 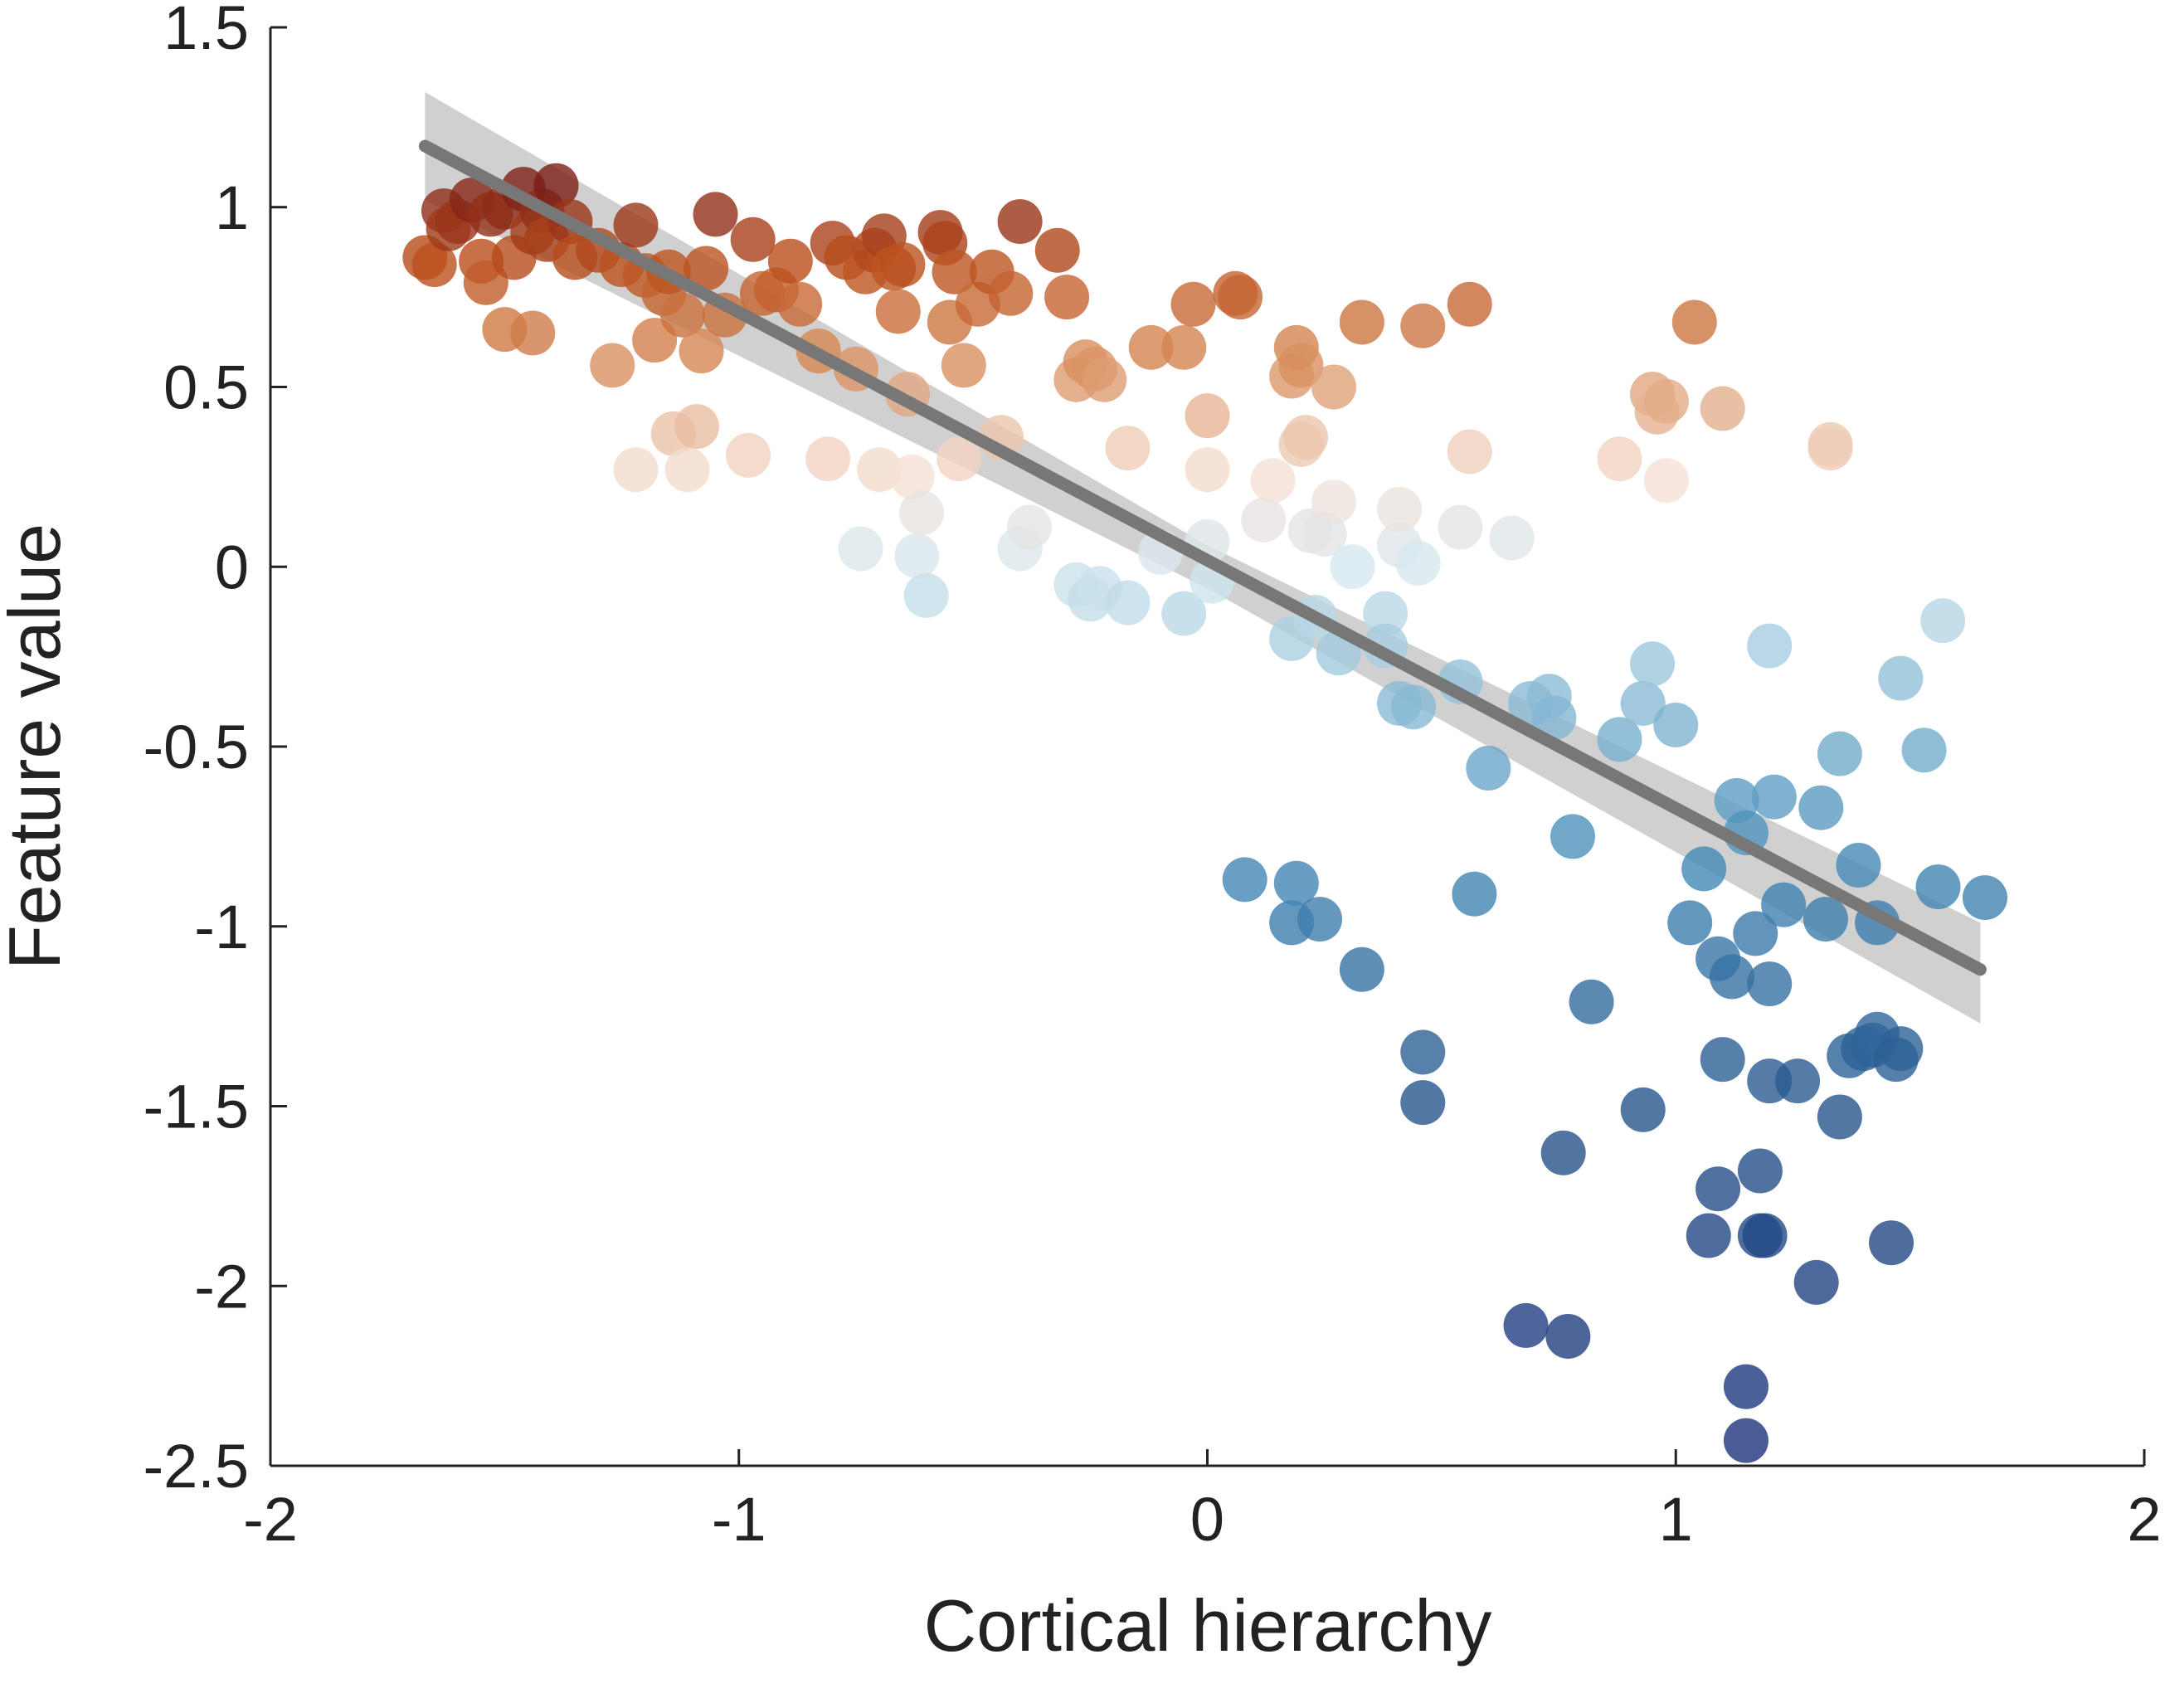 I want to click on y-tick-label-0: -2.5, so click(x=196, y=1466).